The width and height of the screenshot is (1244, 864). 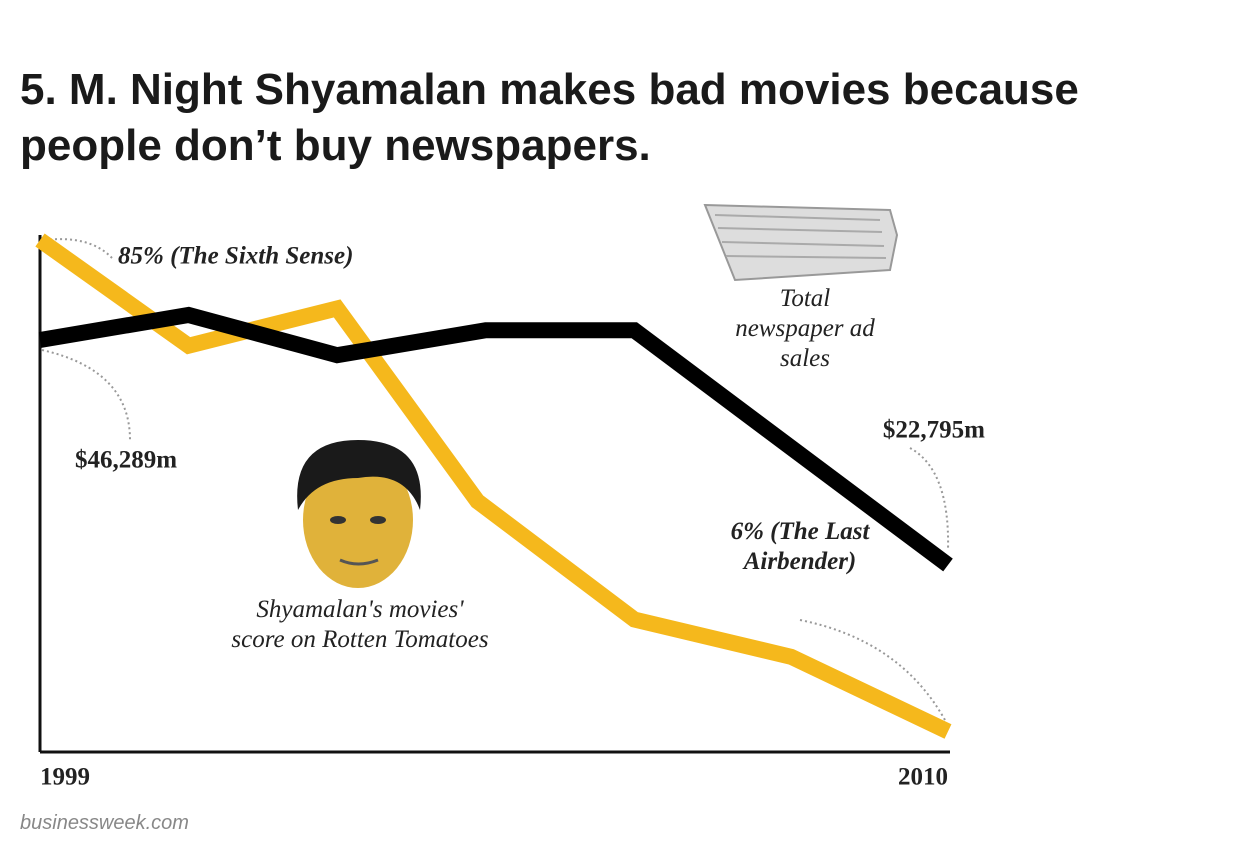 I want to click on value-label: $46,289m, so click(x=126, y=460).